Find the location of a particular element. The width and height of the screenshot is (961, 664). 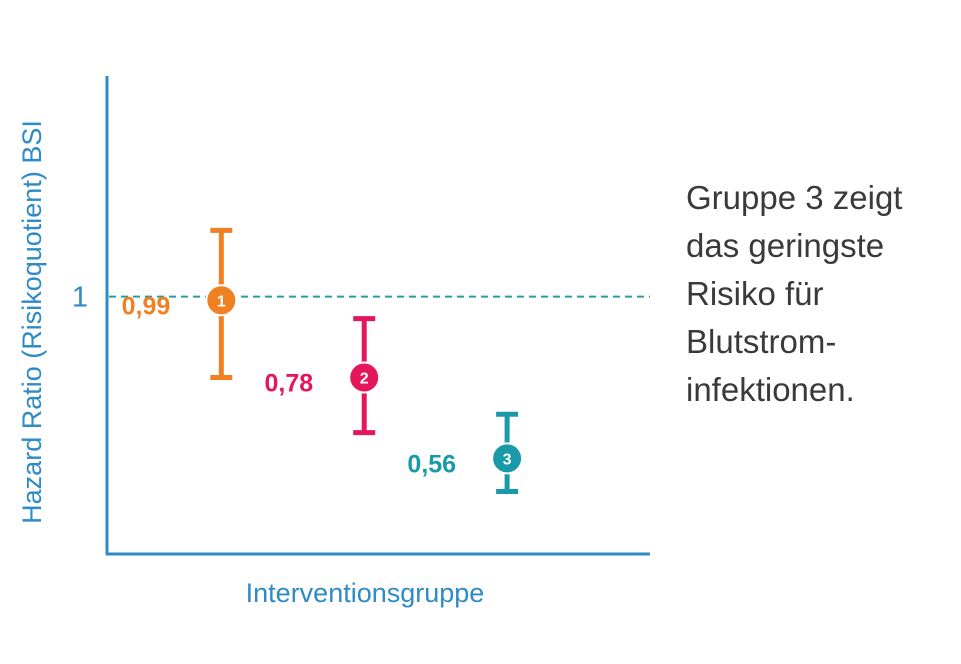

data-point-group-1: 10,99 is located at coordinates (180, 304).